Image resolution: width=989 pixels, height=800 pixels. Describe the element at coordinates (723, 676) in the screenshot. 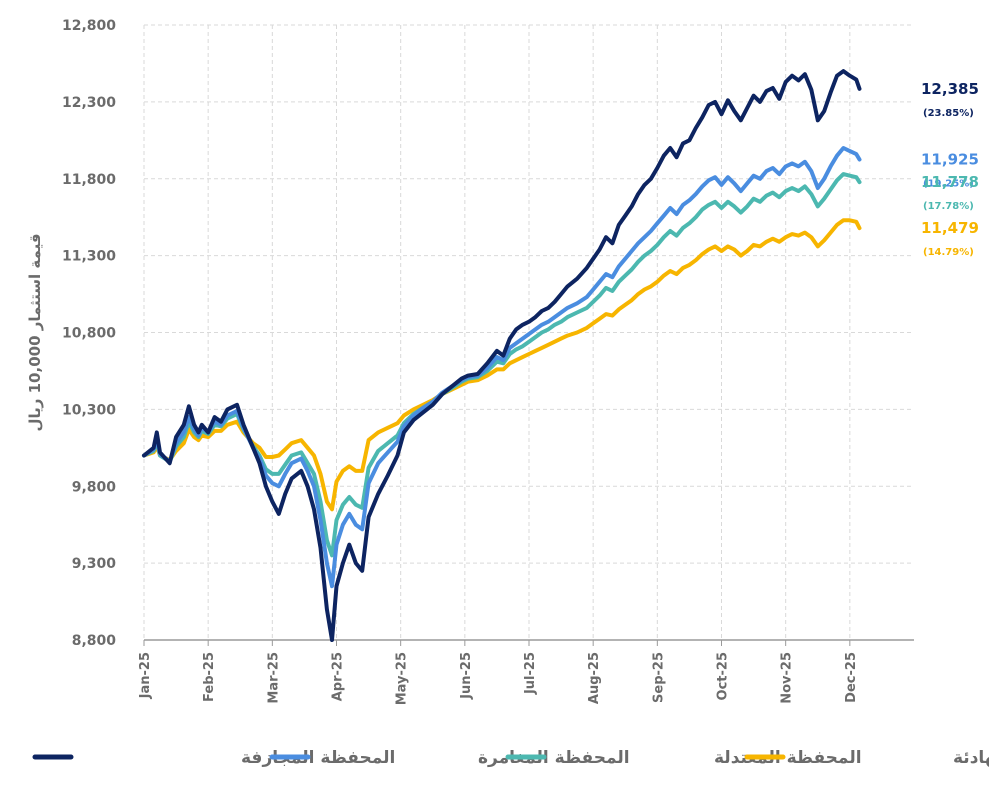

I see `x-tick-label: Oct-25` at that location.